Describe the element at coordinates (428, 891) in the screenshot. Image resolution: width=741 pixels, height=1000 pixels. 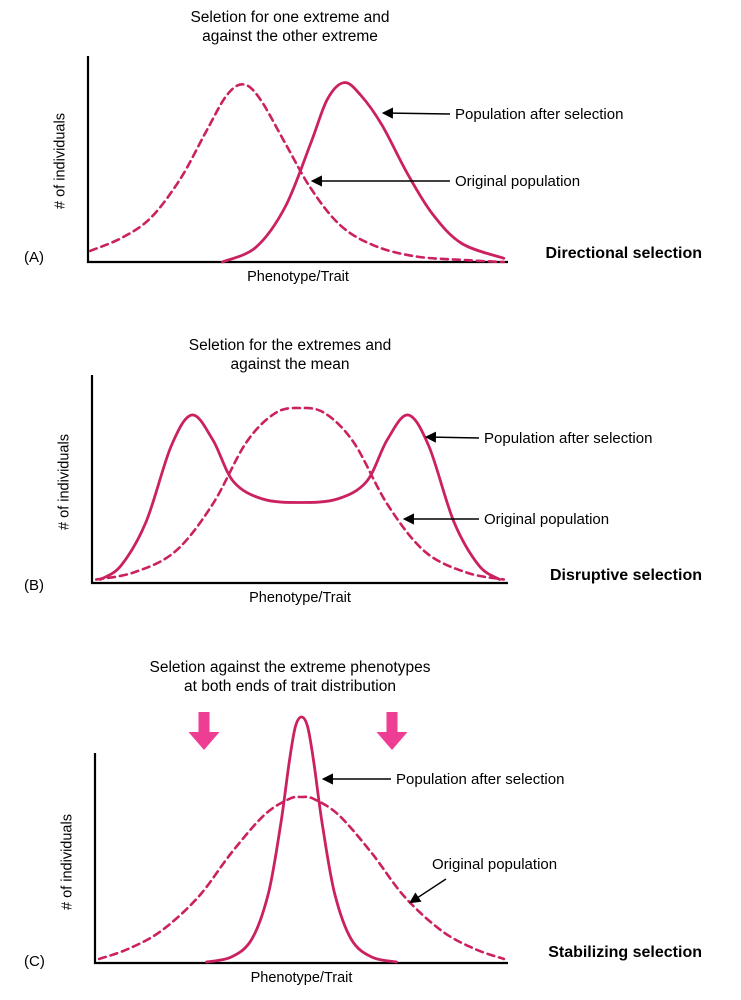
I see `original-population-arrow` at that location.